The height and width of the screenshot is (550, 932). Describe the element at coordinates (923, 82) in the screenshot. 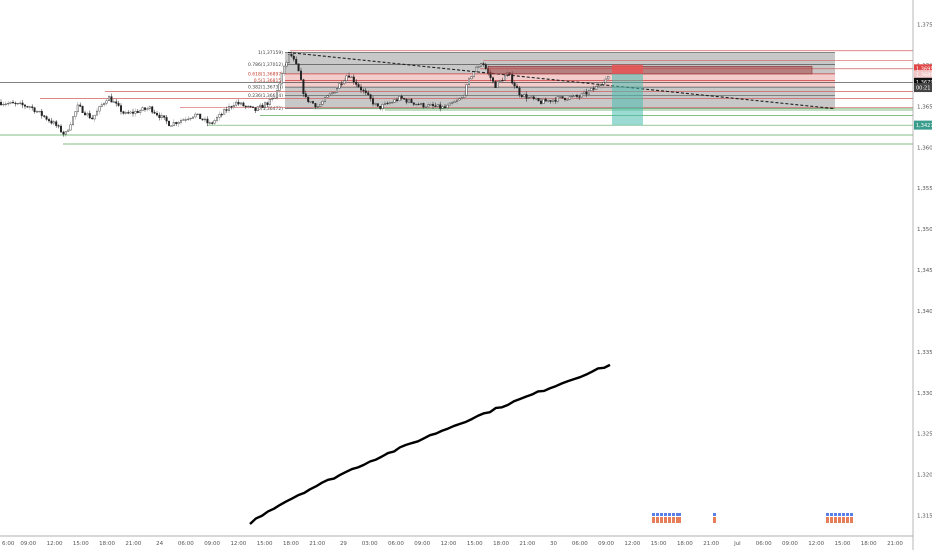

I see `price-tag-current-bg` at that location.